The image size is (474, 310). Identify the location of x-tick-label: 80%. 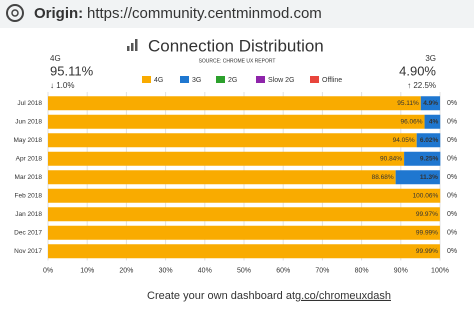
(362, 270).